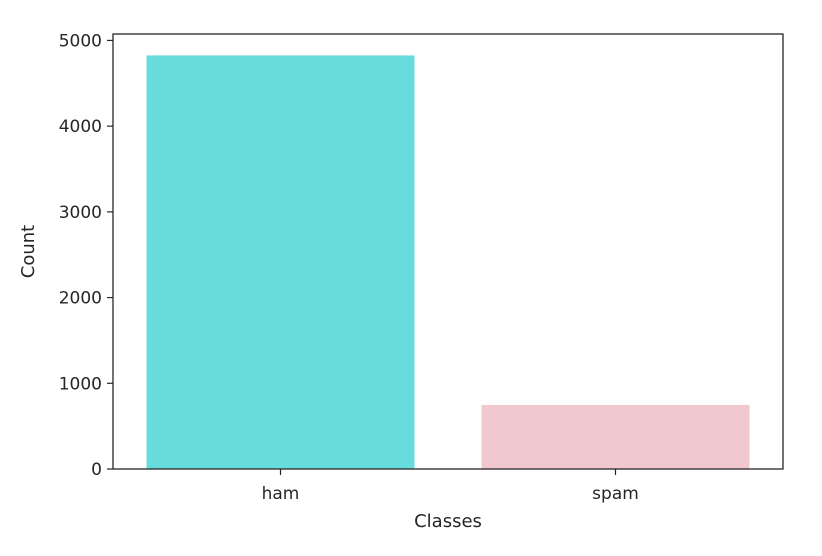  Describe the element at coordinates (96, 470) in the screenshot. I see `y-tick-label-0: 0` at that location.